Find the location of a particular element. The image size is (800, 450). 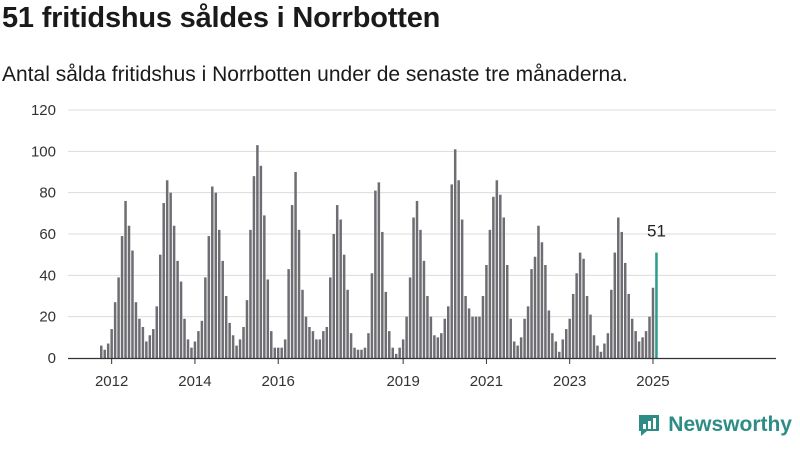

y-tick-label: 60 is located at coordinates (47, 234).